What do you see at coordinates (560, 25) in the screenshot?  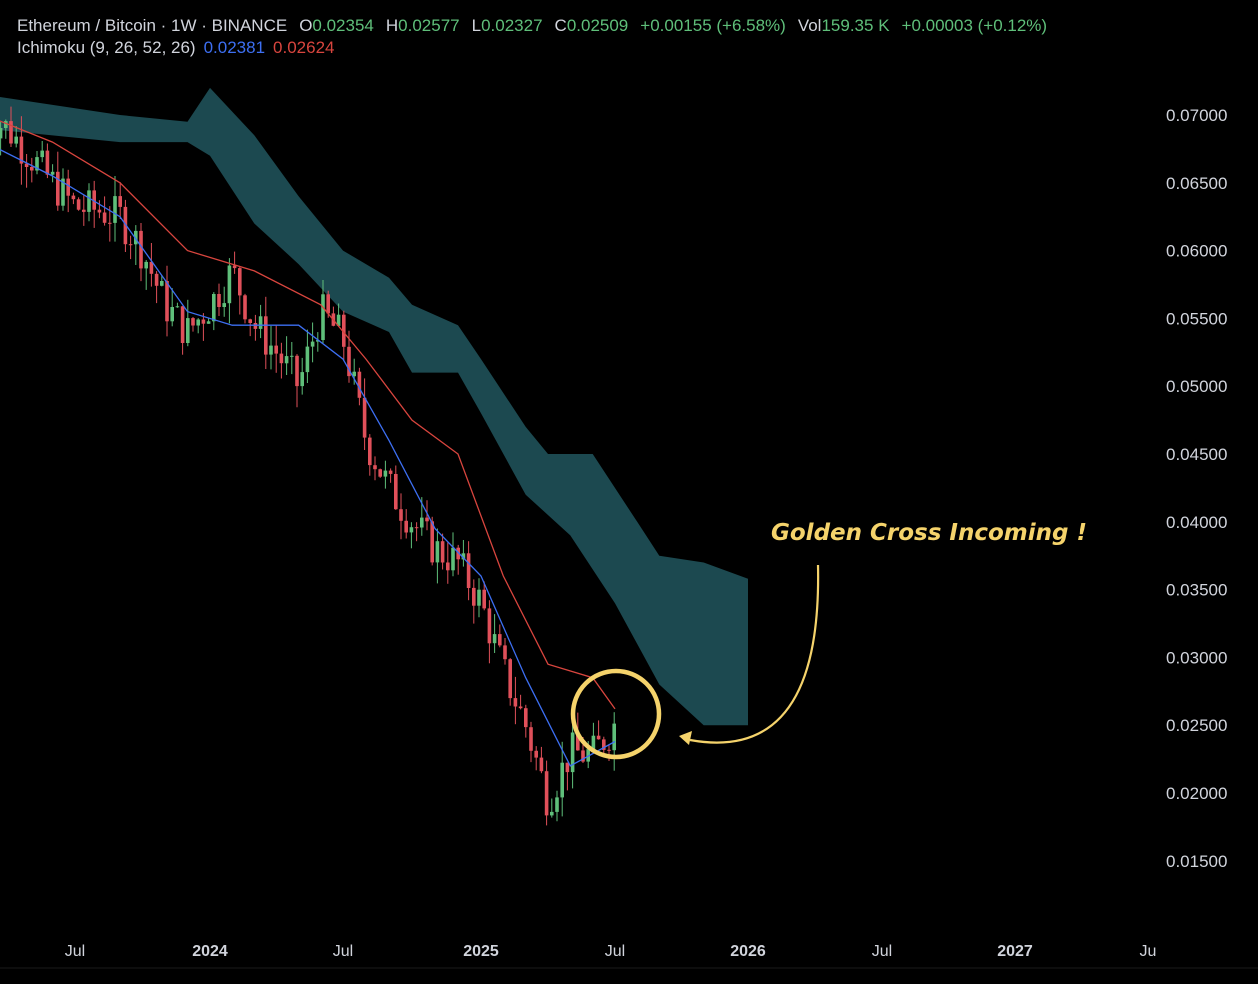 I see `close-label: C` at bounding box center [560, 25].